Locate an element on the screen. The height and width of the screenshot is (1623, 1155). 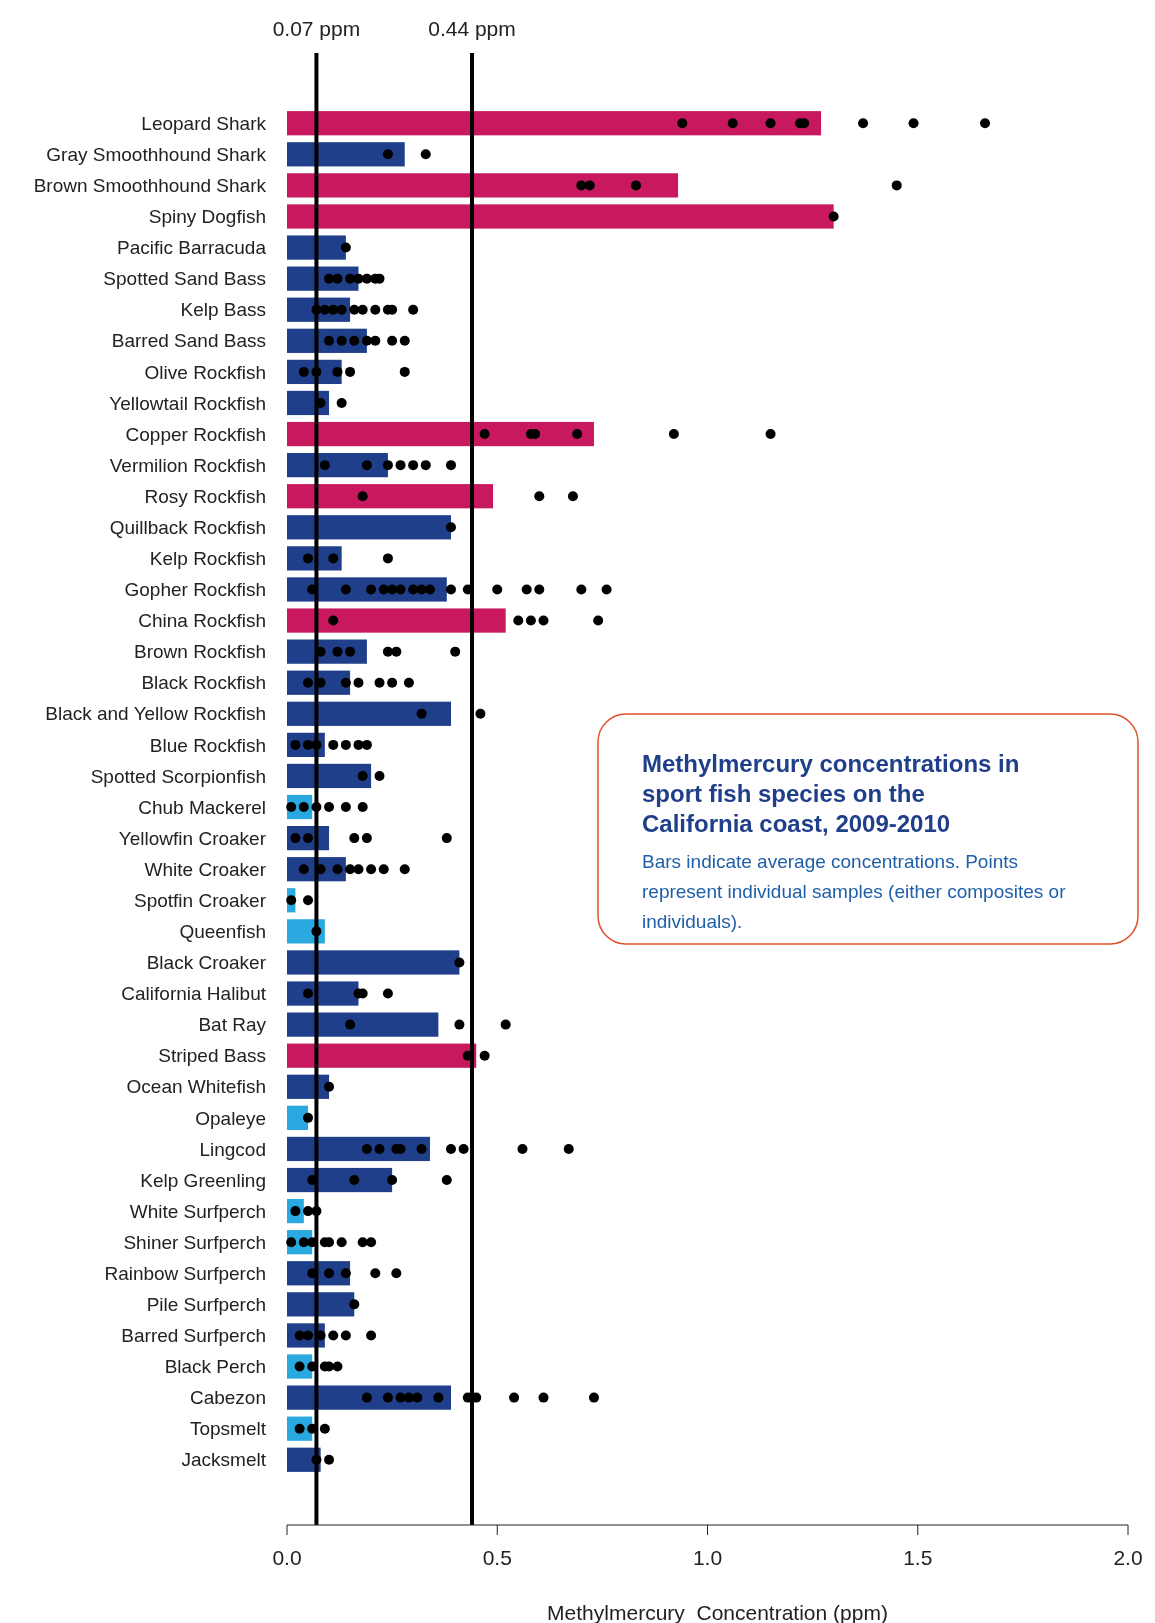
y-tick-label: Olive Rockfish is located at coordinates (205, 372).